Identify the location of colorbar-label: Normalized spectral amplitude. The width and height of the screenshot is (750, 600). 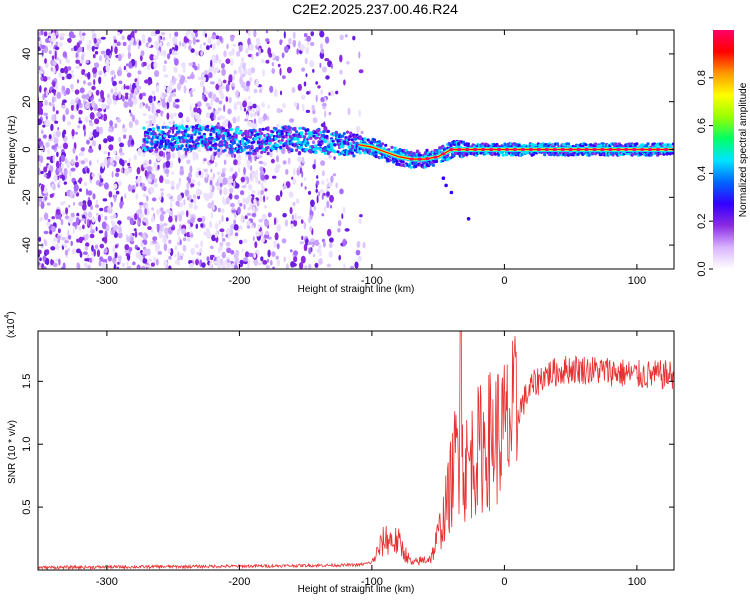
(743, 149).